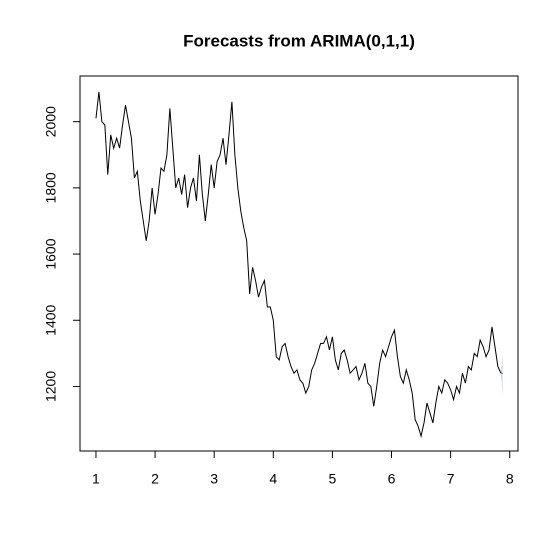 The image size is (559, 549). What do you see at coordinates (155, 479) in the screenshot?
I see `x-tick-label: 2` at bounding box center [155, 479].